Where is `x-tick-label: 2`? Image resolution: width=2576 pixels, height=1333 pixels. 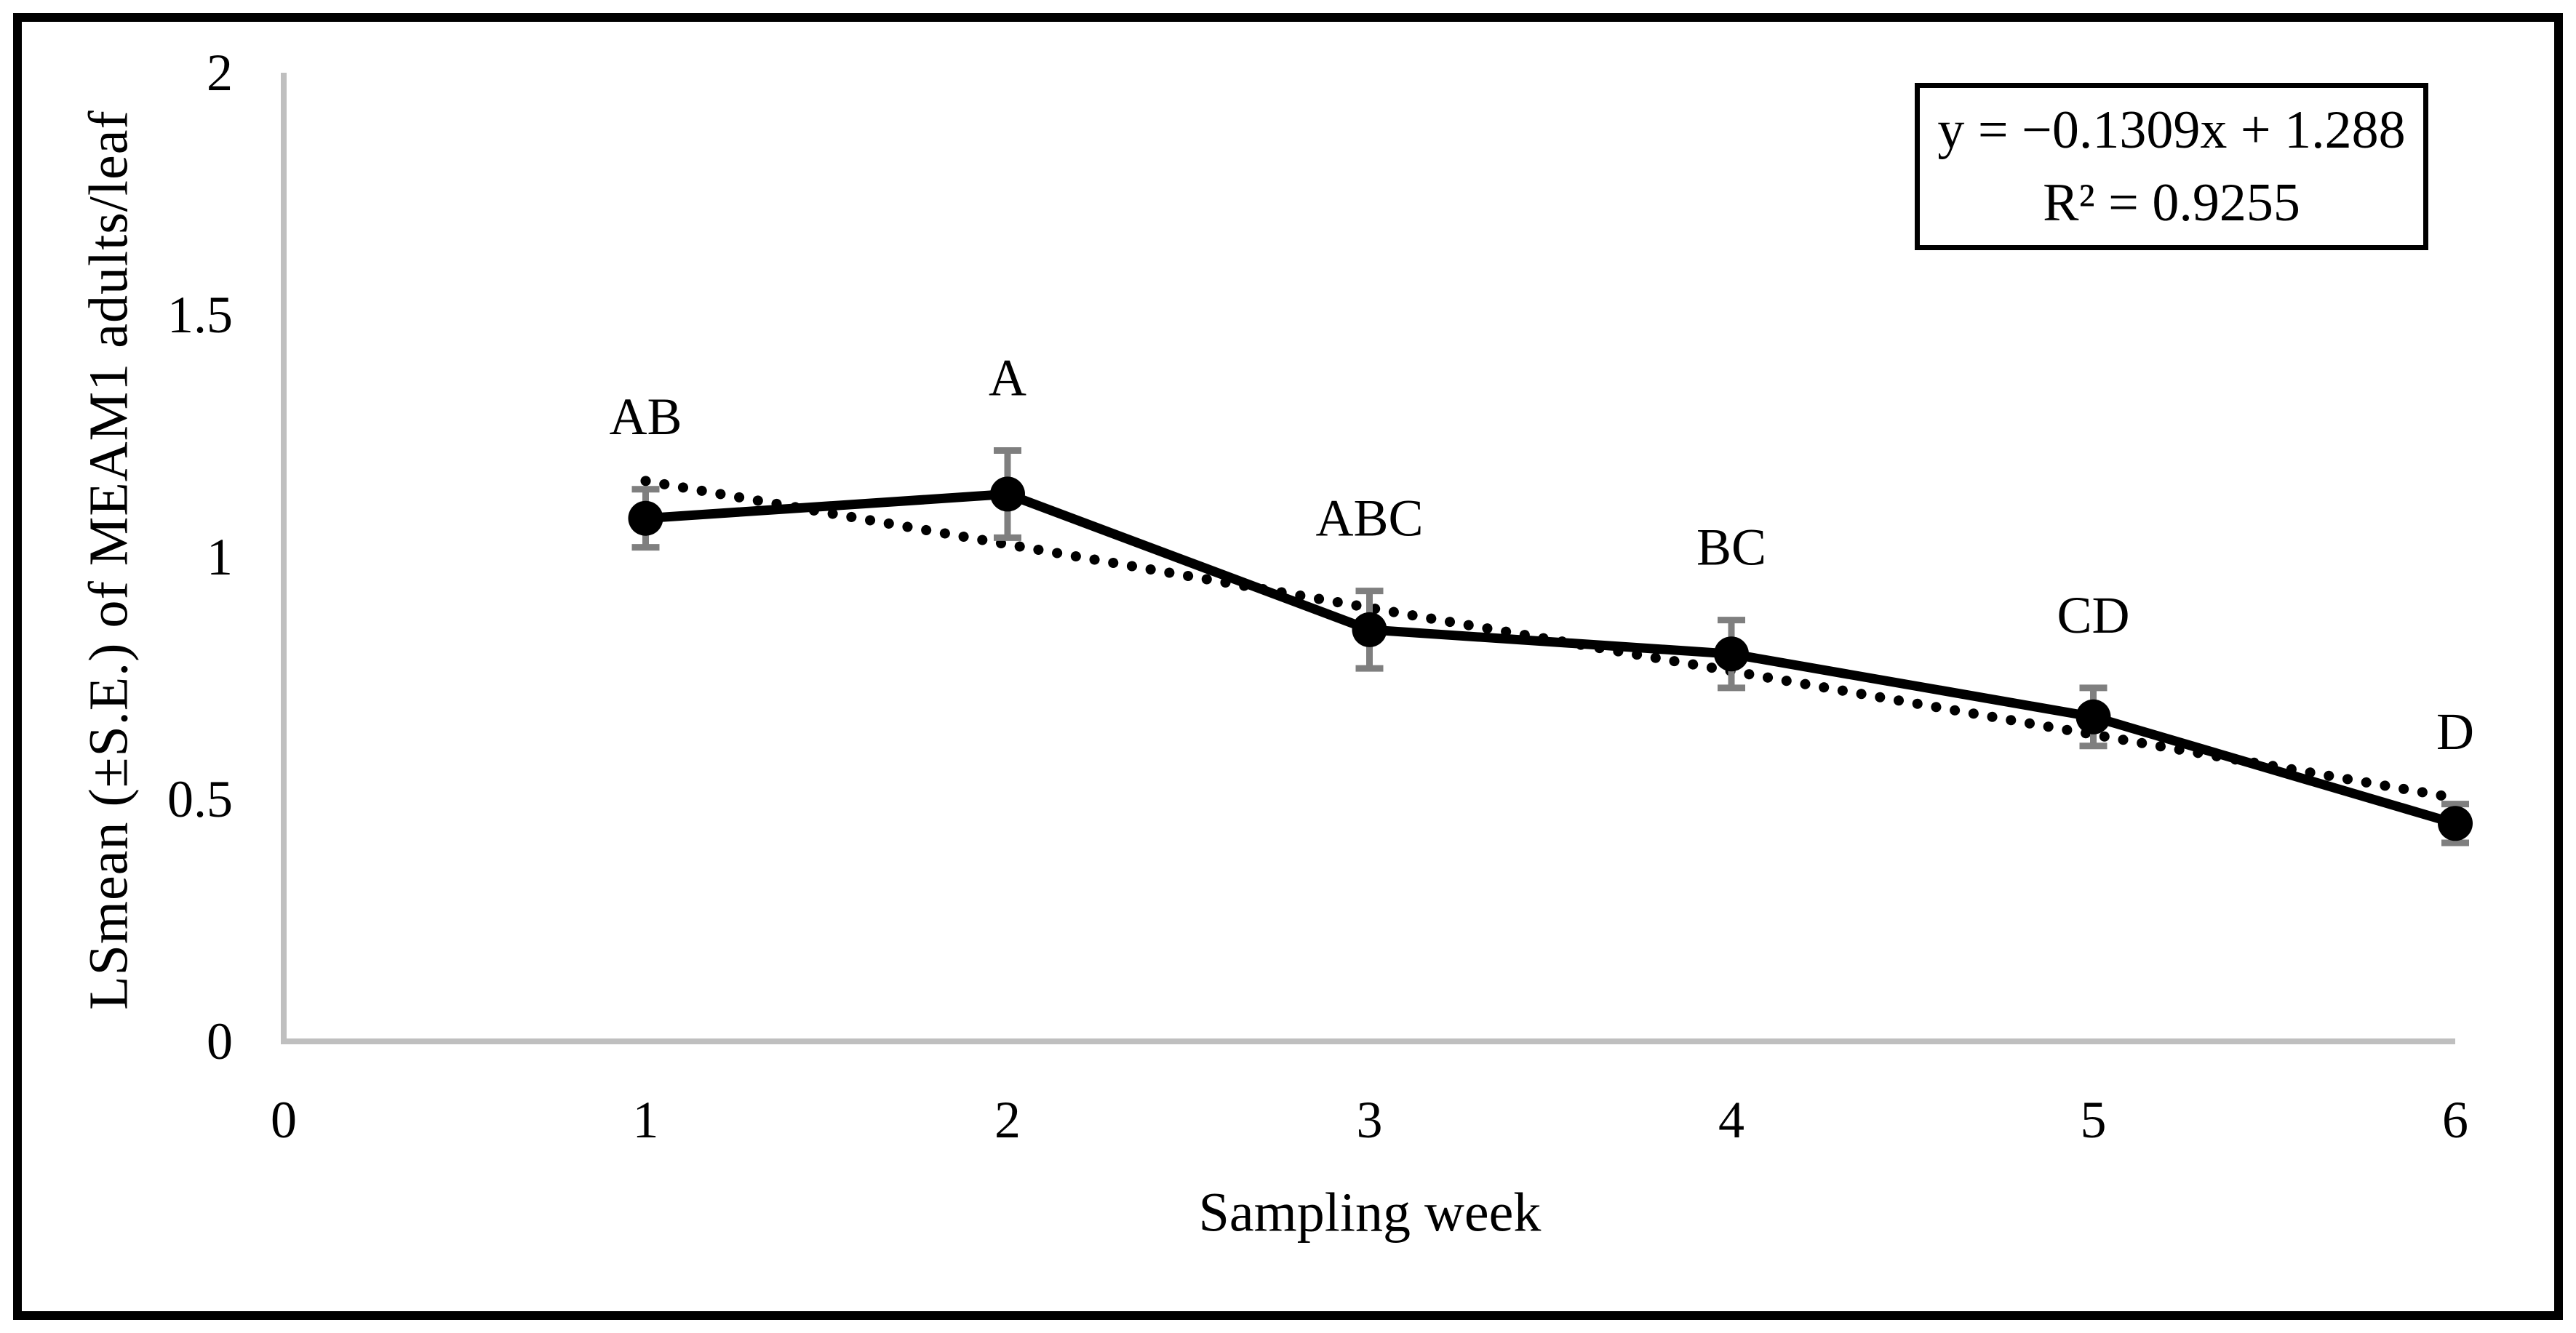
x-tick-label: 2 is located at coordinates (1007, 1120).